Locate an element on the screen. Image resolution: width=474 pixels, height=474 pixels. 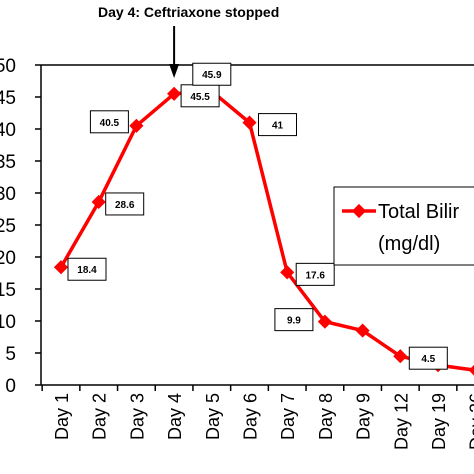
data-label-text: 40.5 is located at coordinates (110, 123).